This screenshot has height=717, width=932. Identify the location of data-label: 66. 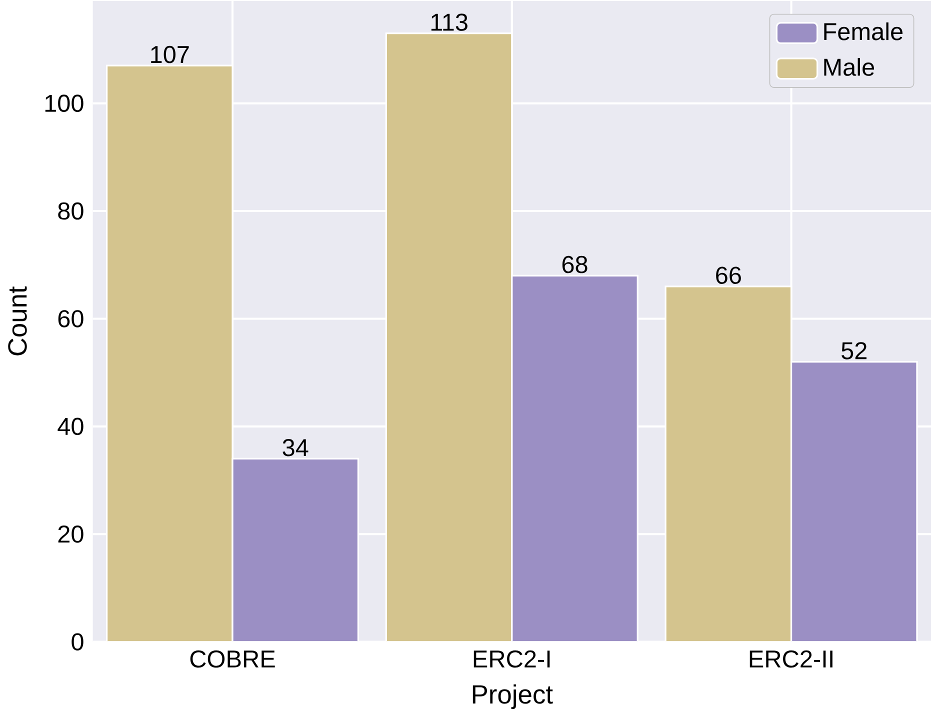
(728, 275).